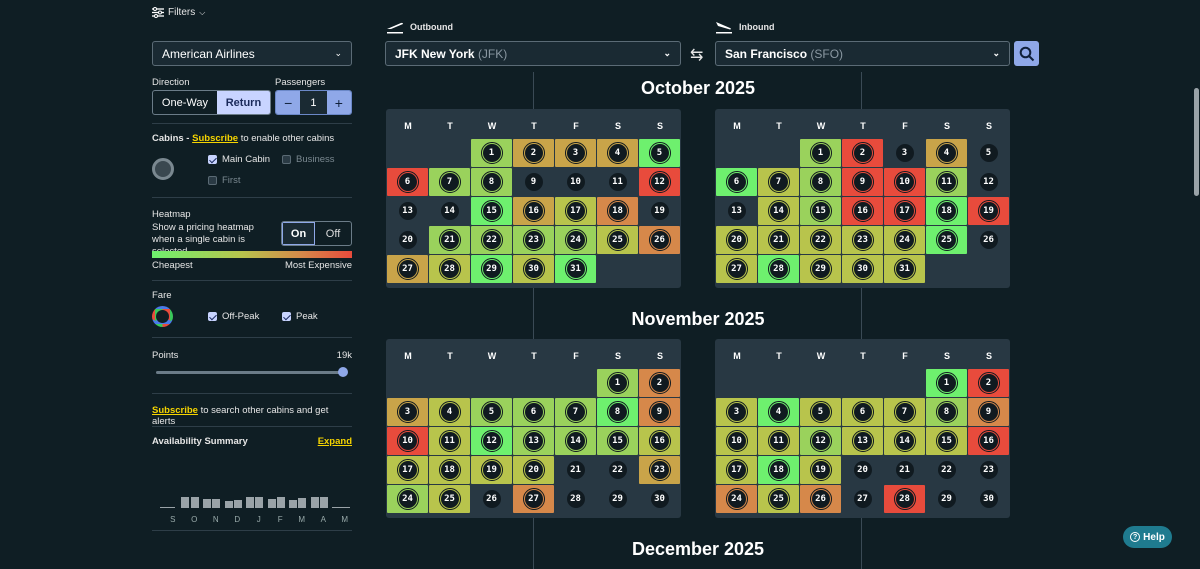  Describe the element at coordinates (178, 12) in the screenshot. I see `filters-toggle: Filters ⌵` at that location.